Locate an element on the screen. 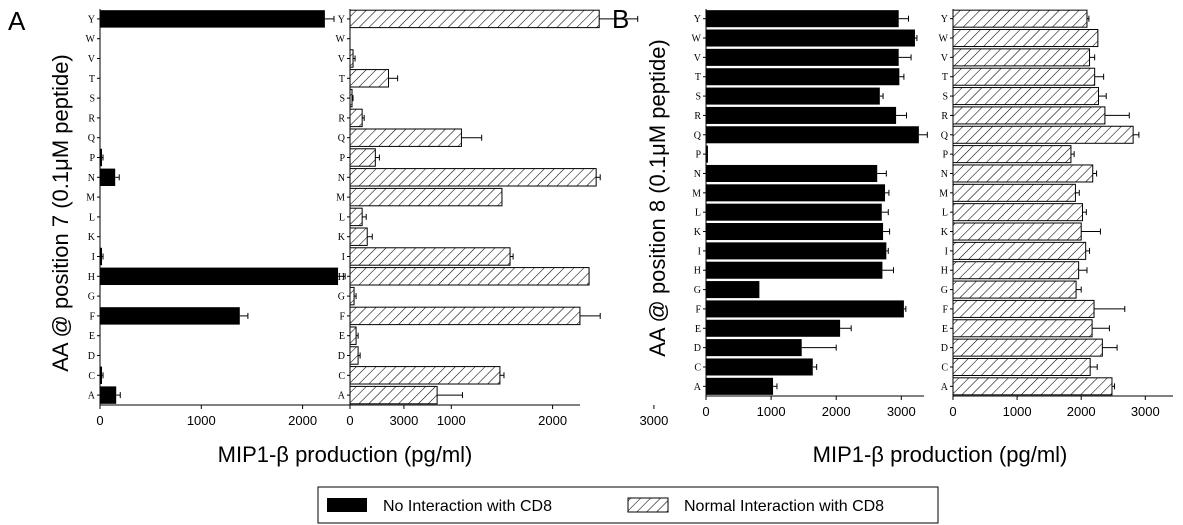 This screenshot has height=525, width=1183. bar-a-normal-V is located at coordinates (351, 58).